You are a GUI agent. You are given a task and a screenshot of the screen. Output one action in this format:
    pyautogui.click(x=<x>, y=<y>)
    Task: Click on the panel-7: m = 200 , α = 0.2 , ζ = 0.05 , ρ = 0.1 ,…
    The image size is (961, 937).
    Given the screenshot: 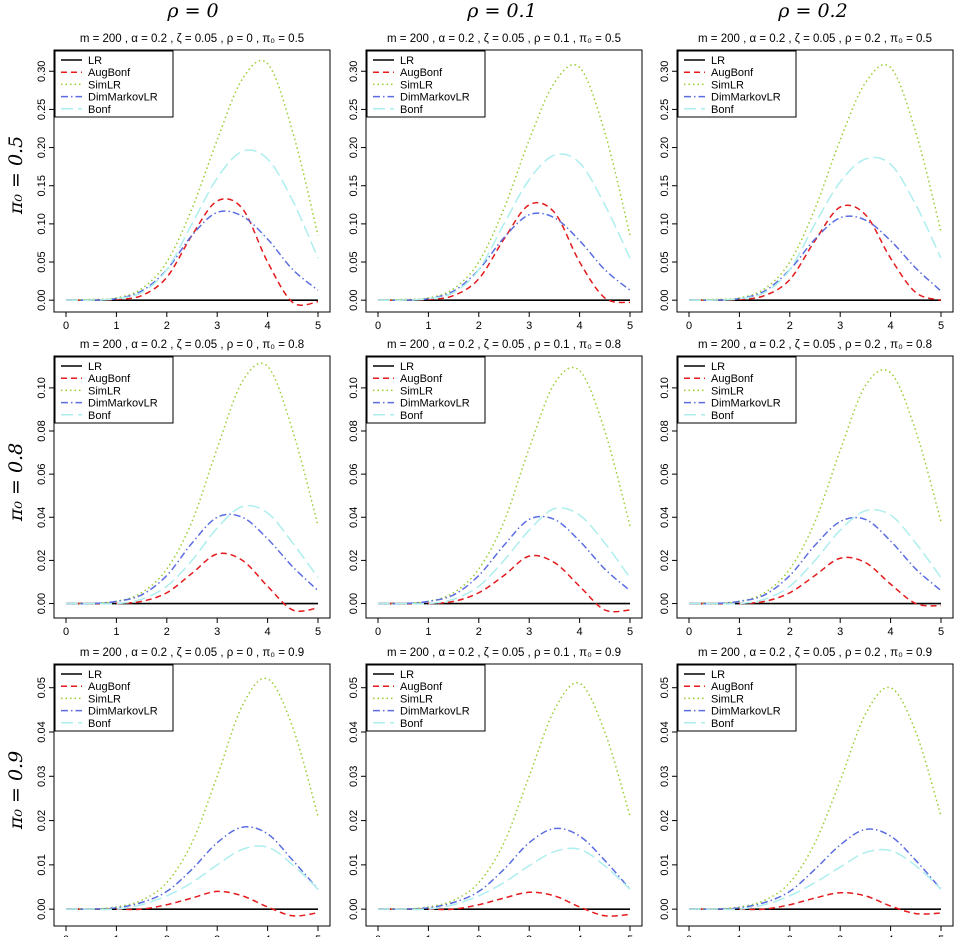 What is the action you would take?
    pyautogui.click(x=495, y=792)
    